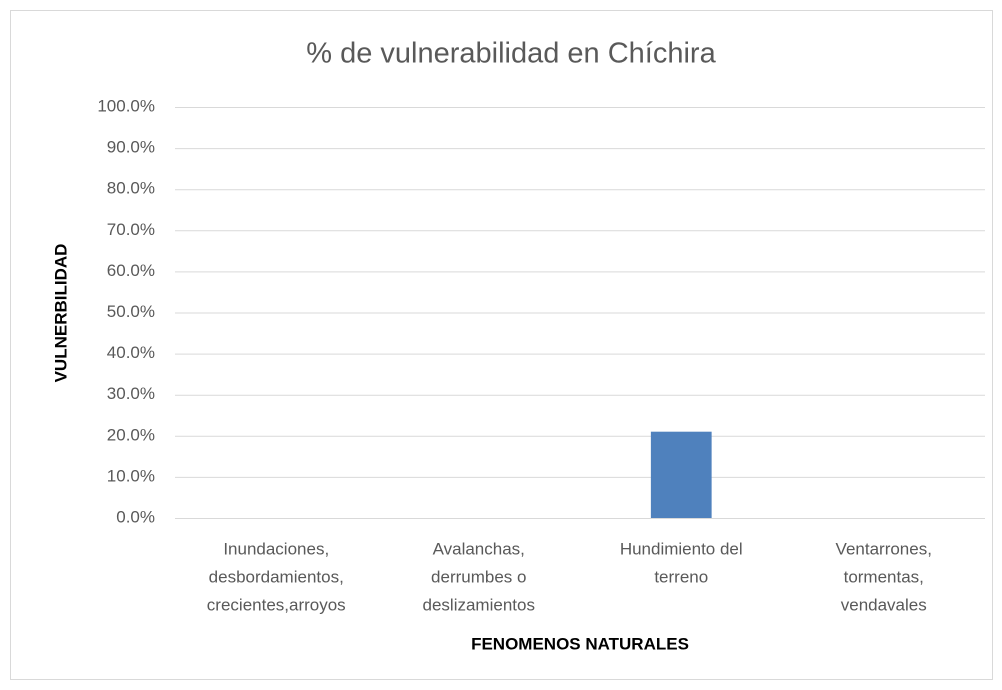 Image resolution: width=1002 pixels, height=690 pixels. Describe the element at coordinates (478, 576) in the screenshot. I see `x-tick-label: derrumbes o` at that location.